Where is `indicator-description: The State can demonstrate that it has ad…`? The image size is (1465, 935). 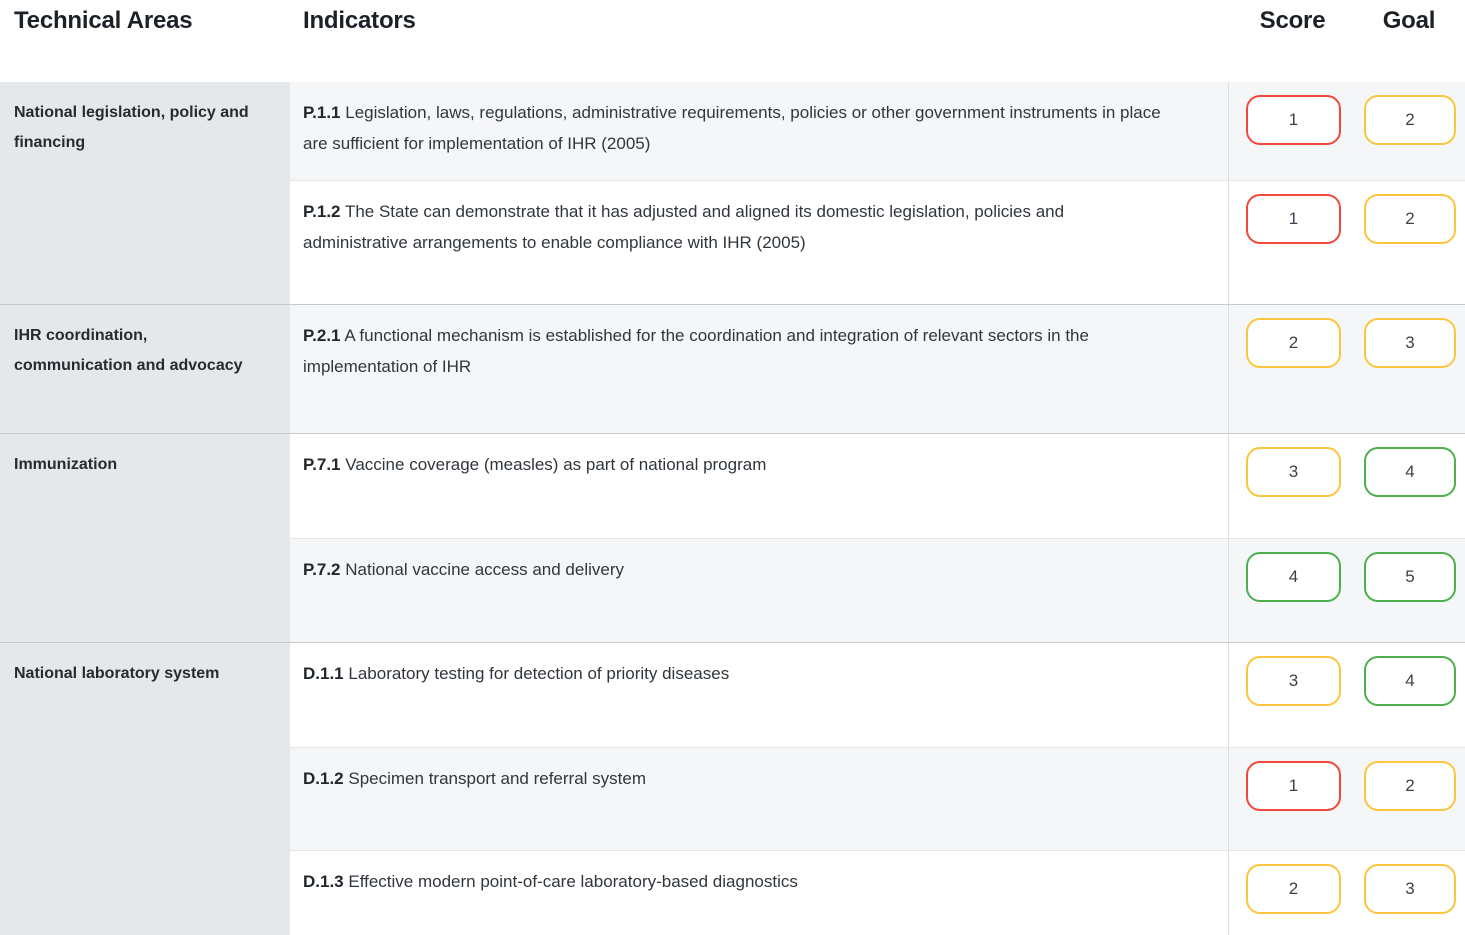
indicator-description: The State can demonstrate that it has ad… is located at coordinates (684, 227).